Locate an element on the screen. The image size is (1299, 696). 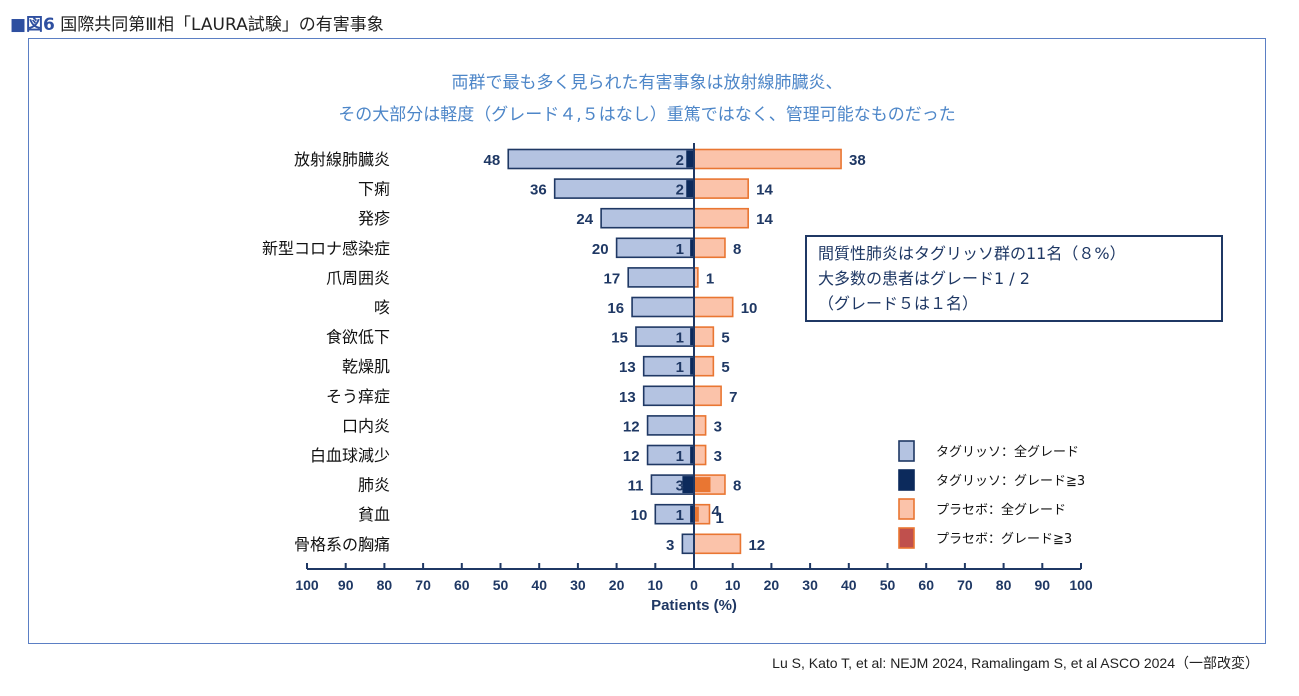
x-tick-label: 80 is located at coordinates (385, 585).